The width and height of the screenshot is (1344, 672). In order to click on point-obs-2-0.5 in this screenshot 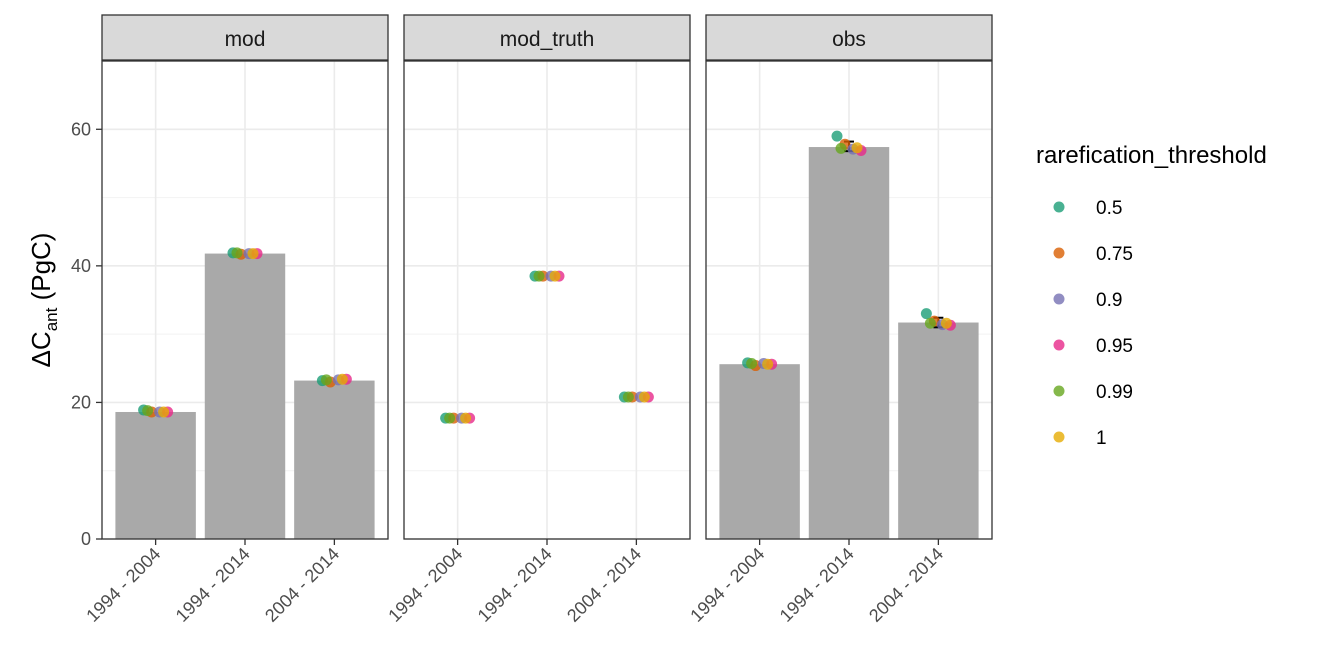, I will do `click(926, 314)`.